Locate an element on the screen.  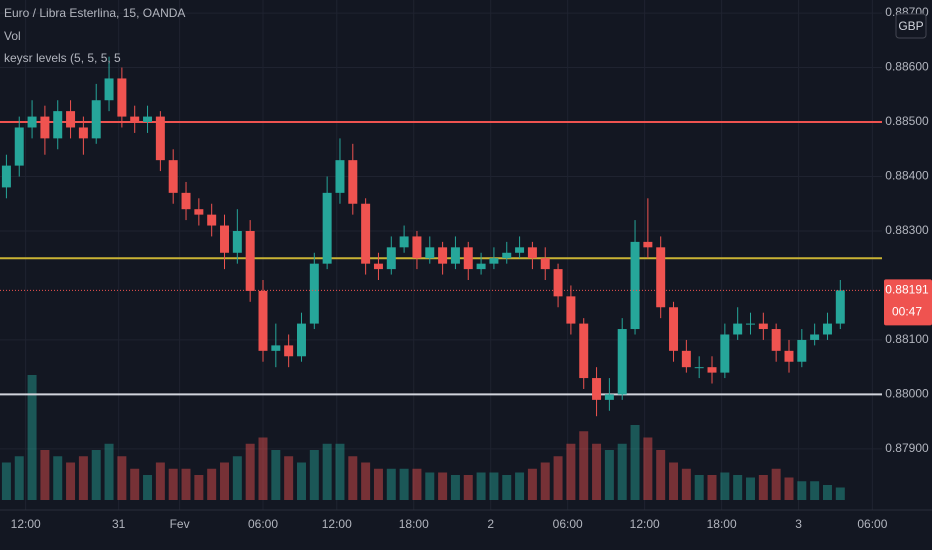
y-tick-label: 0.88000 is located at coordinates (907, 394).